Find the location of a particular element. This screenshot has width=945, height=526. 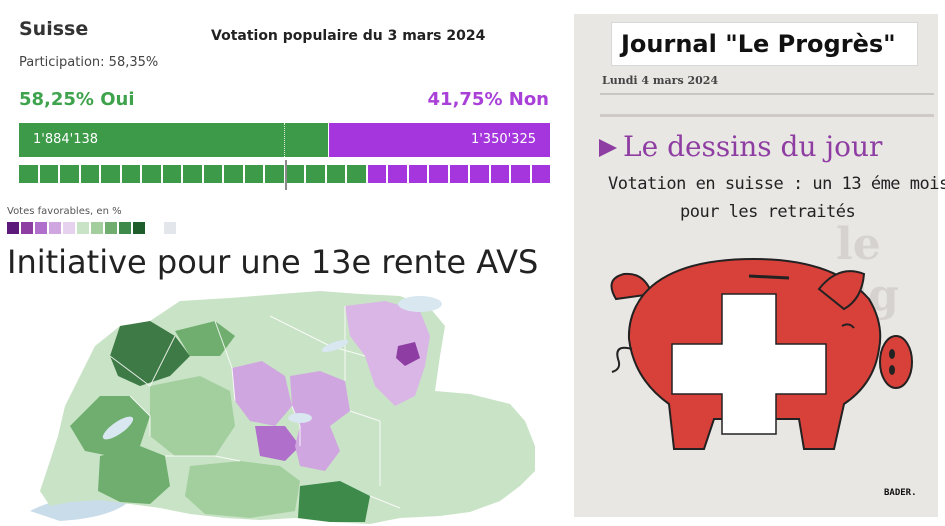

canton-graubunden is located at coordinates (455, 461).